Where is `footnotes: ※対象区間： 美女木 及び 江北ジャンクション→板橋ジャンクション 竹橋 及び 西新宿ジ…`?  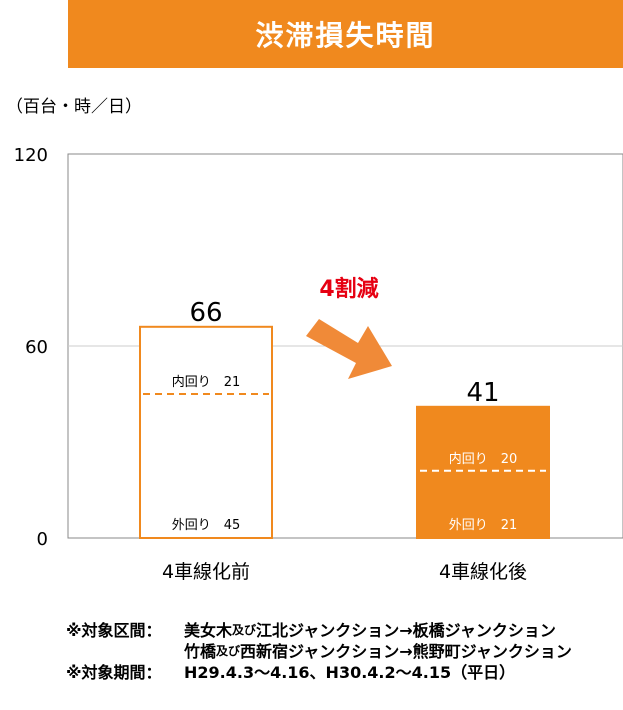
footnotes: ※対象区間： 美女木 及び 江北ジャンクション→板橋ジャンクション 竹橋 及び 西新宿ジ… is located at coordinates (319, 651).